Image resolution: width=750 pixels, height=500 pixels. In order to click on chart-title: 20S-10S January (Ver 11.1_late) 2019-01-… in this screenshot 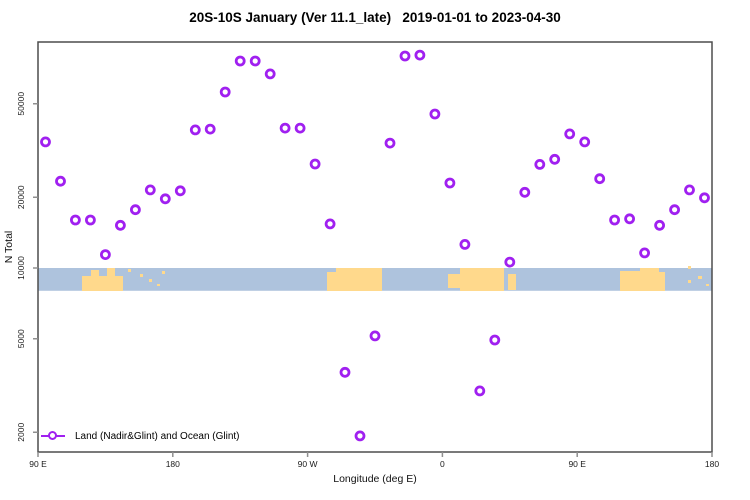, I will do `click(375, 17)`.